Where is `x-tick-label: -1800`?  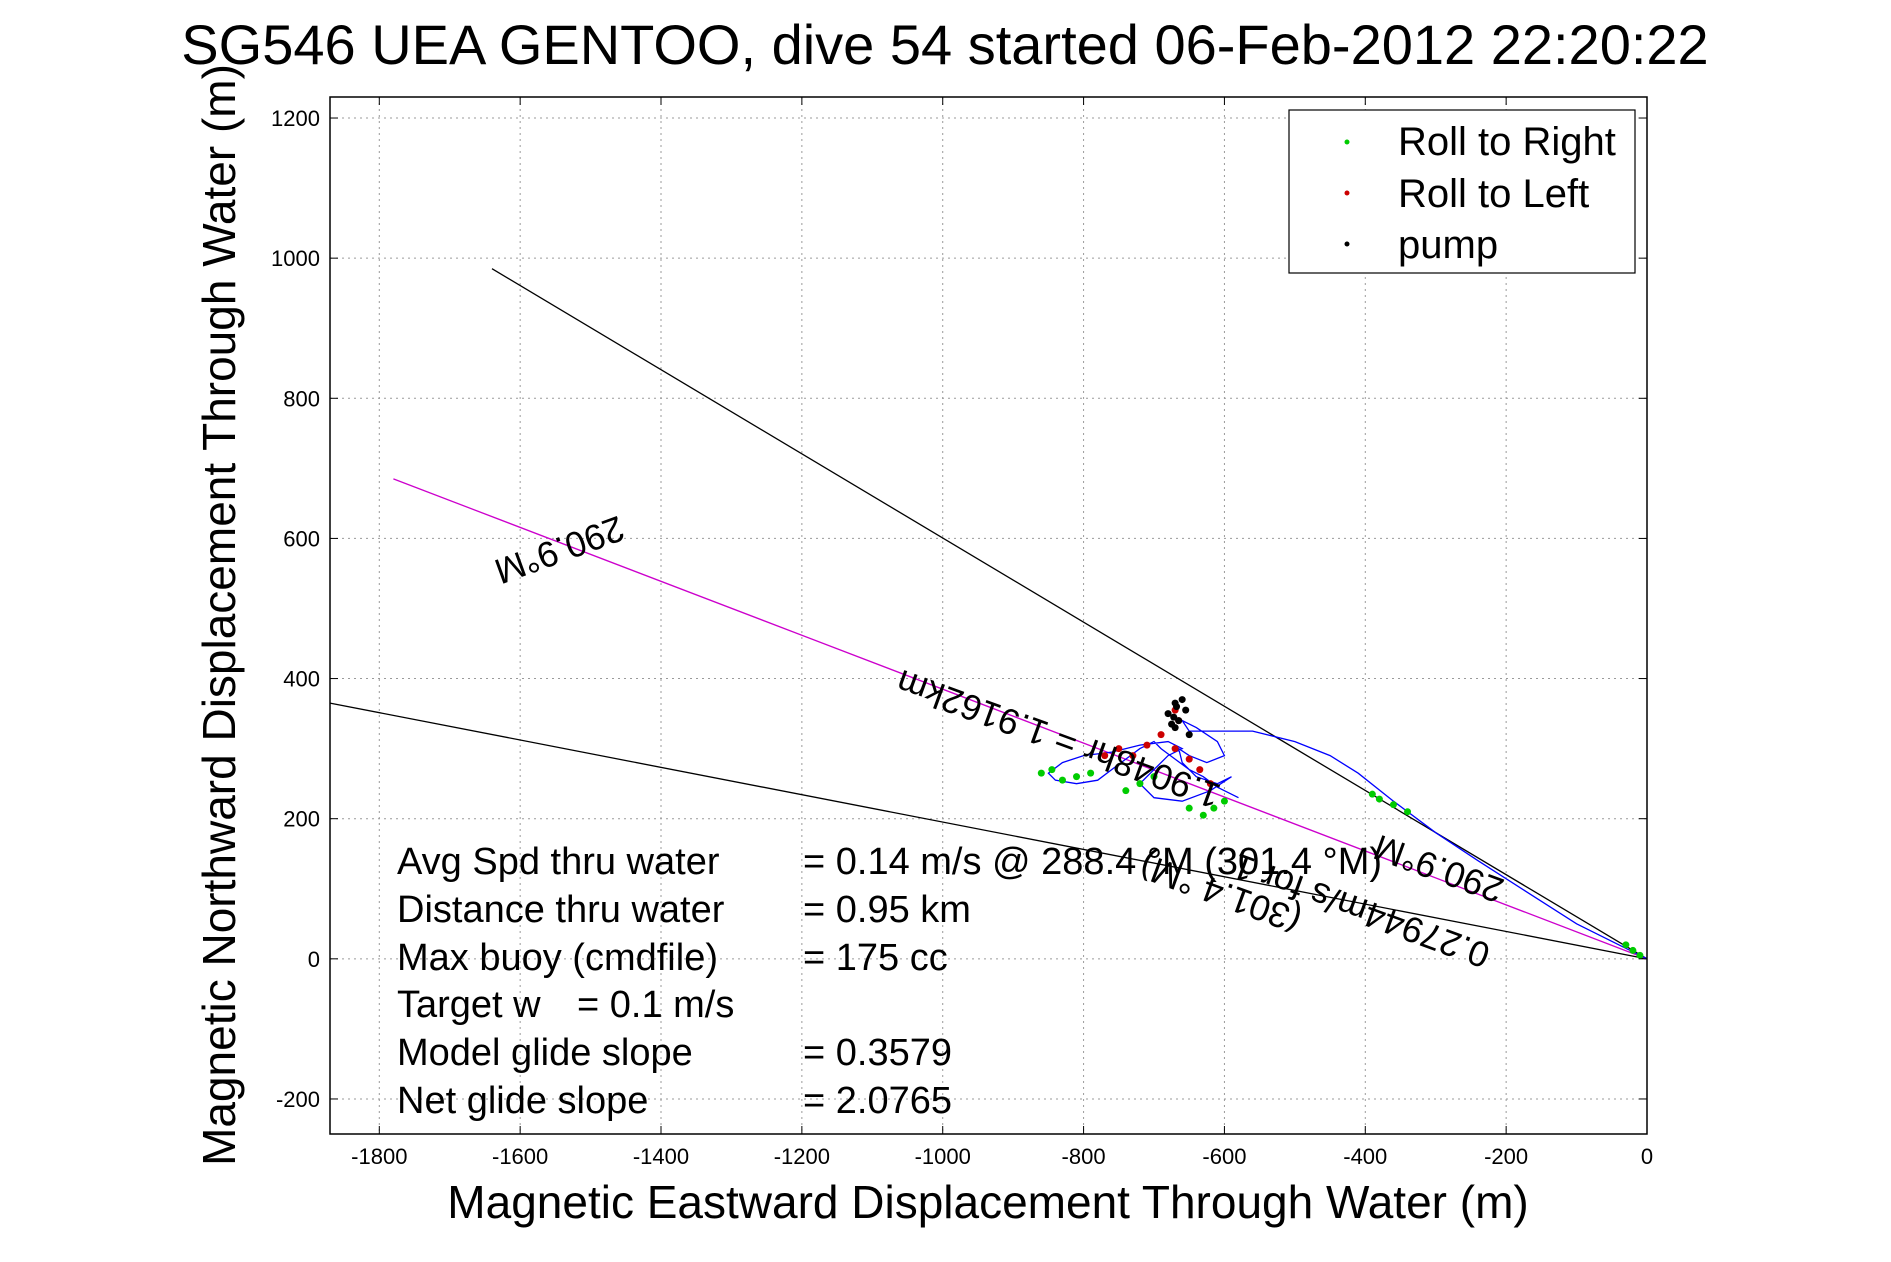
x-tick-label: -1800 is located at coordinates (379, 1156).